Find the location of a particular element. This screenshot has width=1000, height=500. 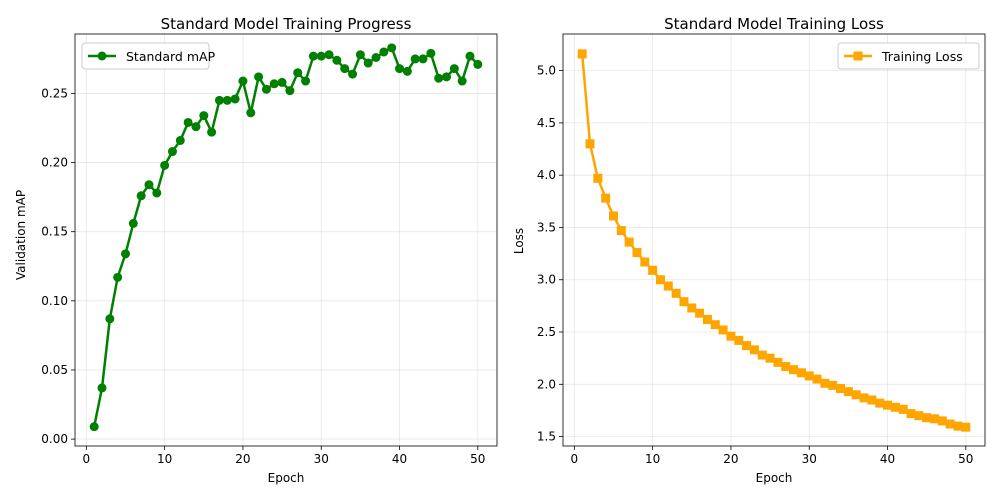

legend: Training Loss is located at coordinates (908, 56).